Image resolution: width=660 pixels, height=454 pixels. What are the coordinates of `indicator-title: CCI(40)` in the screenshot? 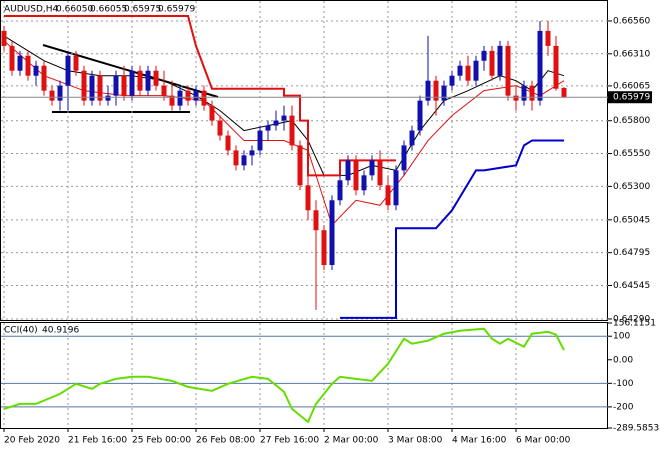 It's located at (21, 331).